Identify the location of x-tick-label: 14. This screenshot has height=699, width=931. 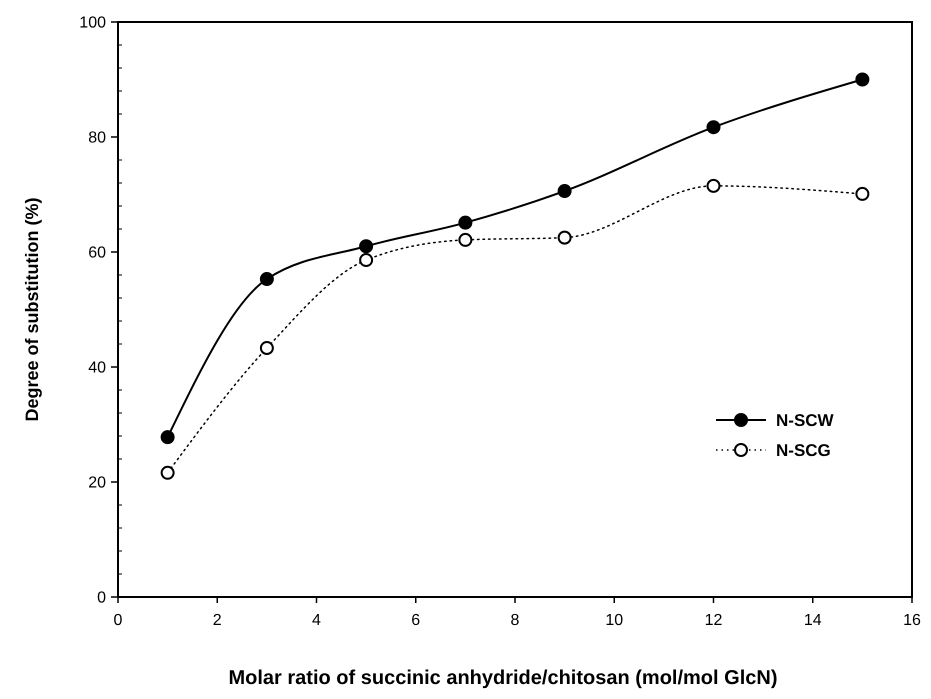
(813, 620).